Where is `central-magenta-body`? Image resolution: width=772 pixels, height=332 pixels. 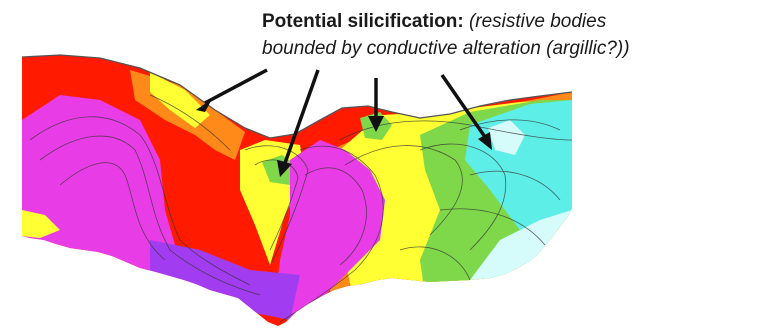 central-magenta-body is located at coordinates (330, 230).